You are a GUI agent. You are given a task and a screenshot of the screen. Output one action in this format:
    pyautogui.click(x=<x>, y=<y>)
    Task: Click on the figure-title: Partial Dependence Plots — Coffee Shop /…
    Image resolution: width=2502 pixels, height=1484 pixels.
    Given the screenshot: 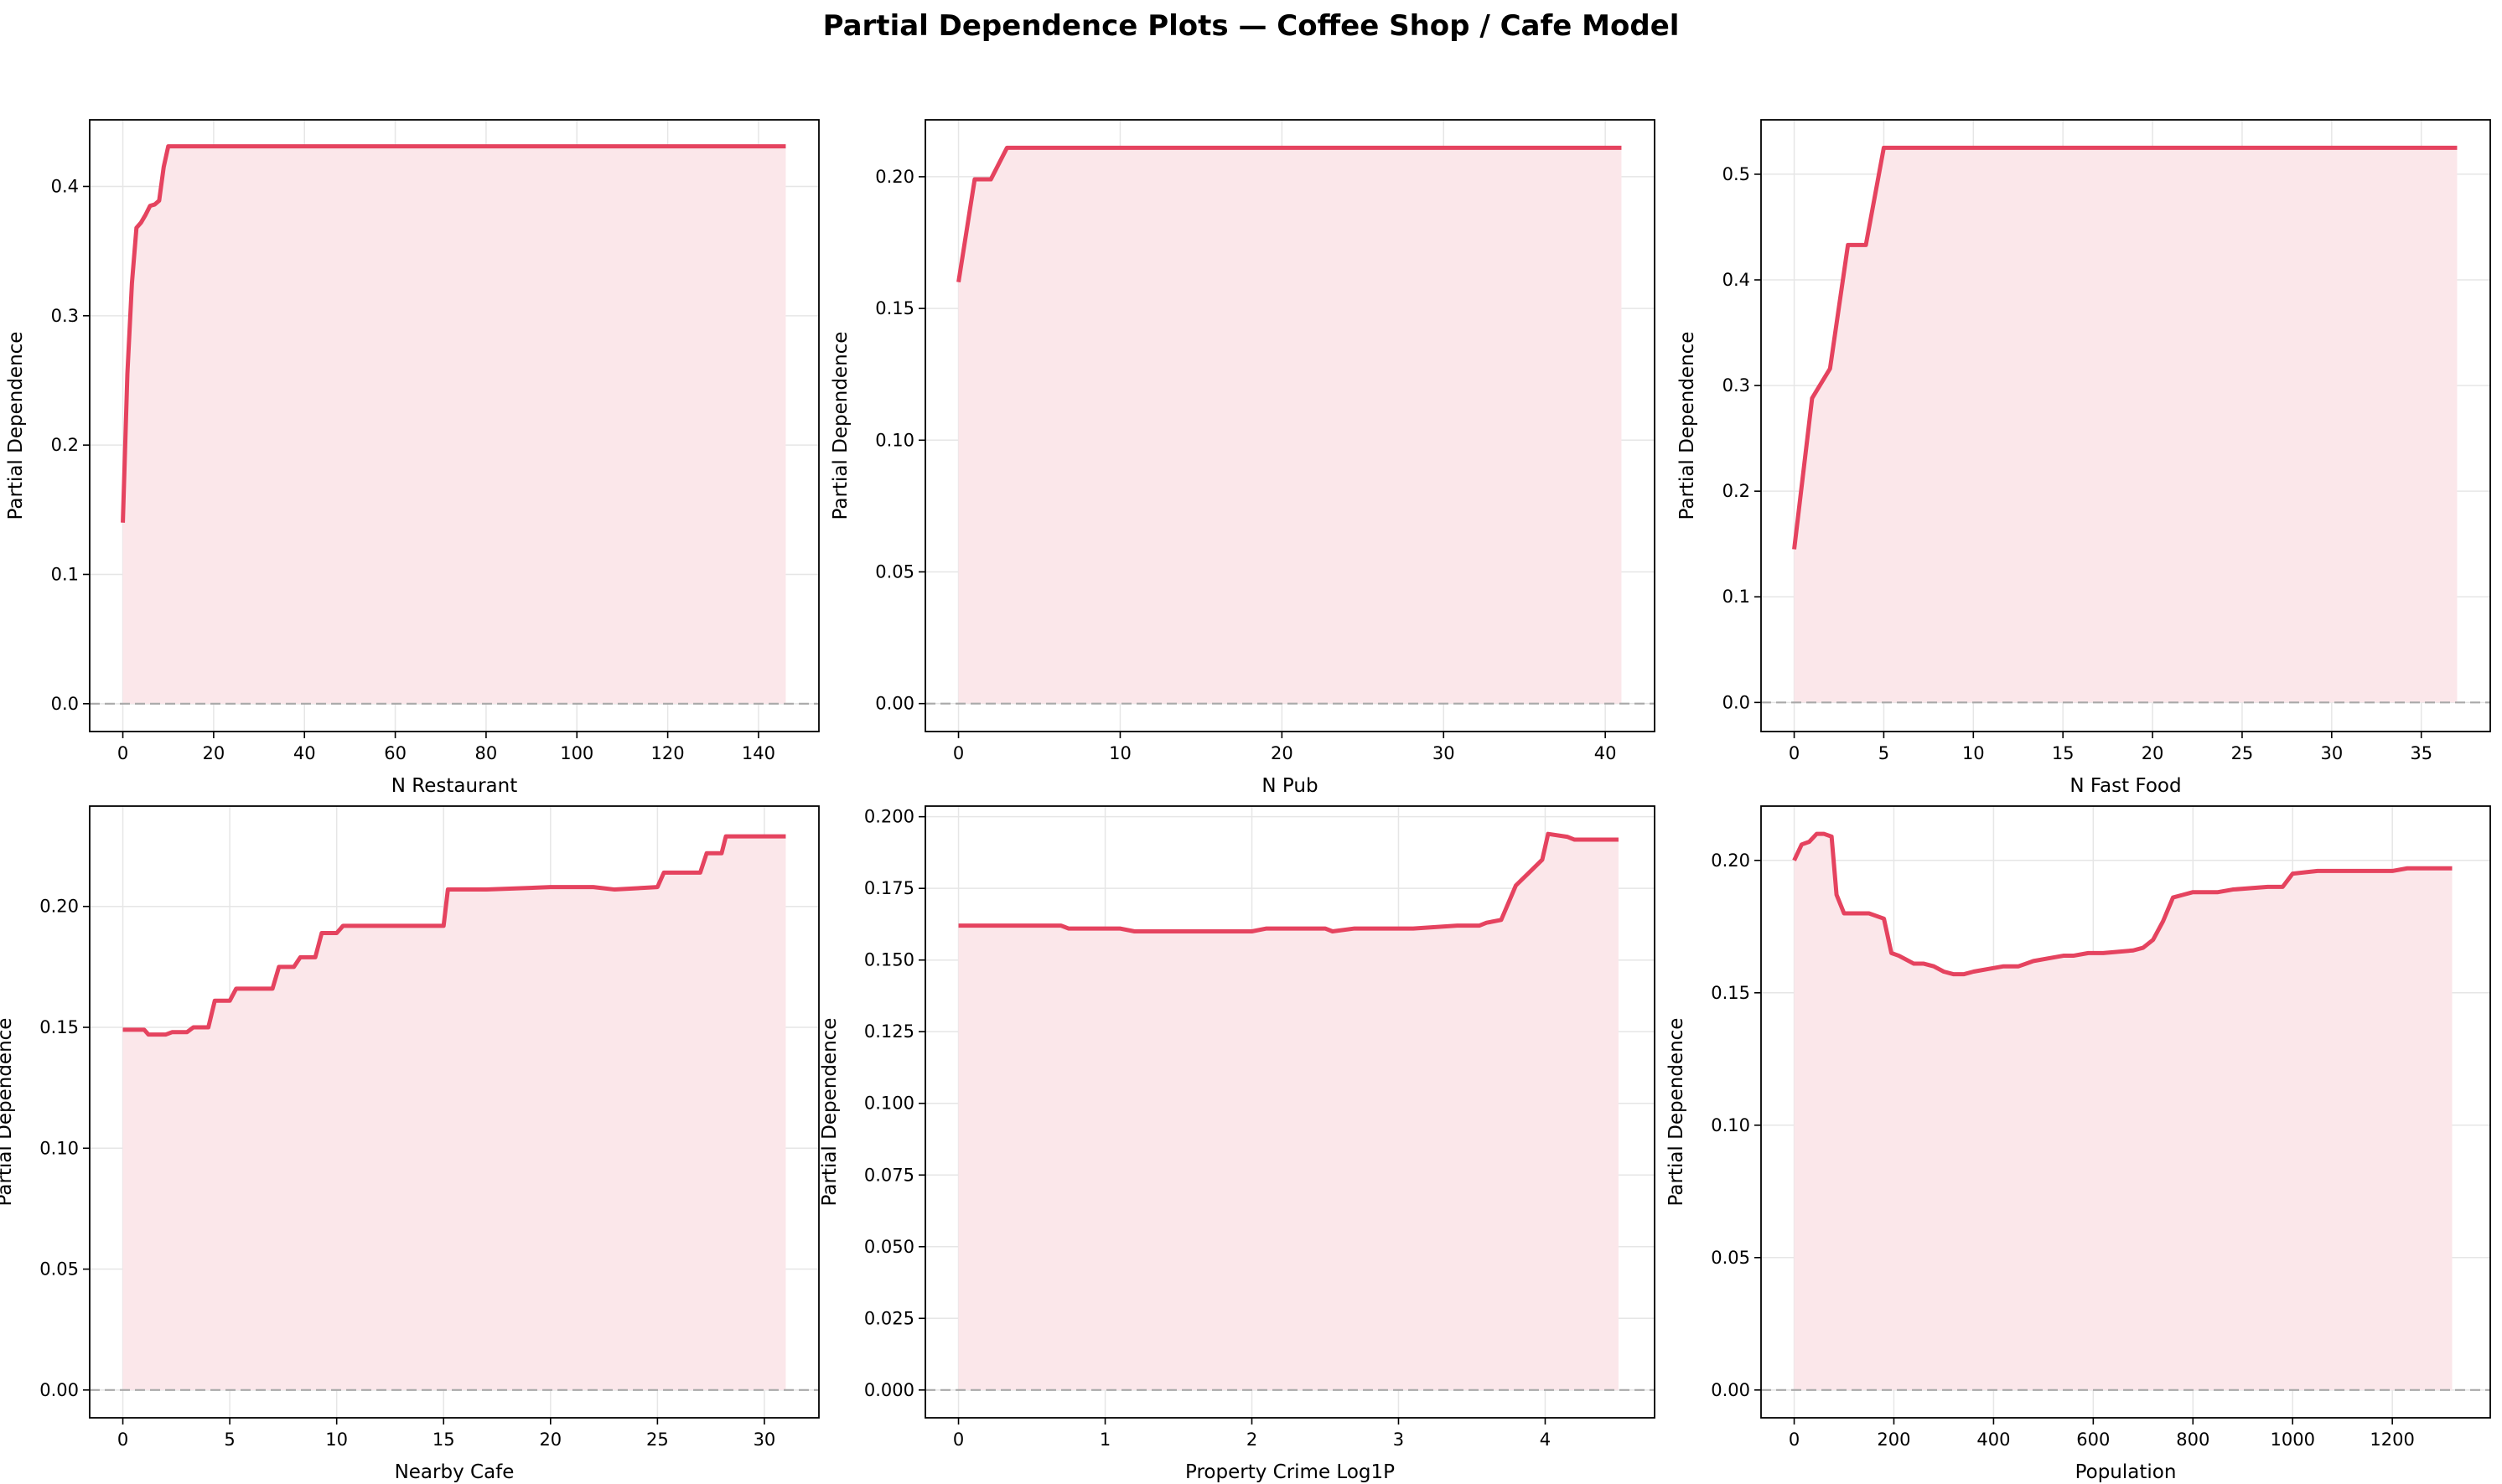 What is the action you would take?
    pyautogui.click(x=1251, y=26)
    